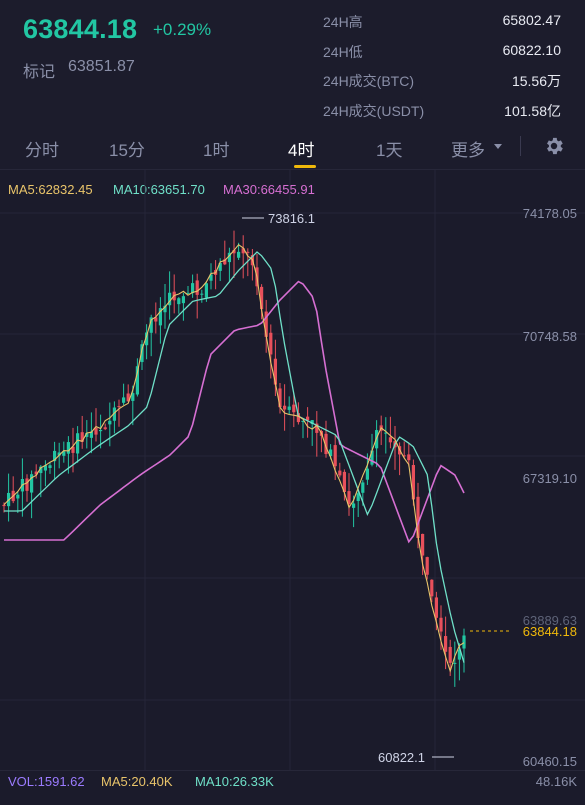 The width and height of the screenshot is (585, 805). Describe the element at coordinates (137, 781) in the screenshot. I see `volume-ma5: MA5:20.40K` at that location.